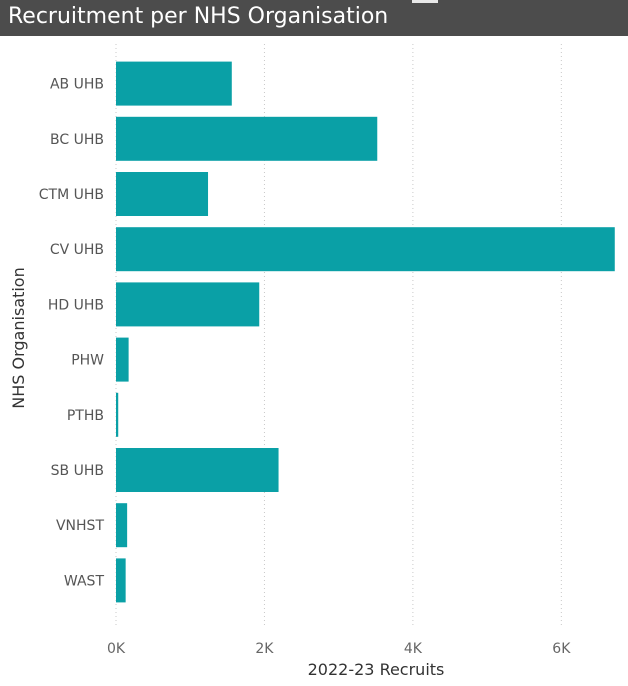  Describe the element at coordinates (84, 581) in the screenshot. I see `y-tick-label: WAST` at that location.